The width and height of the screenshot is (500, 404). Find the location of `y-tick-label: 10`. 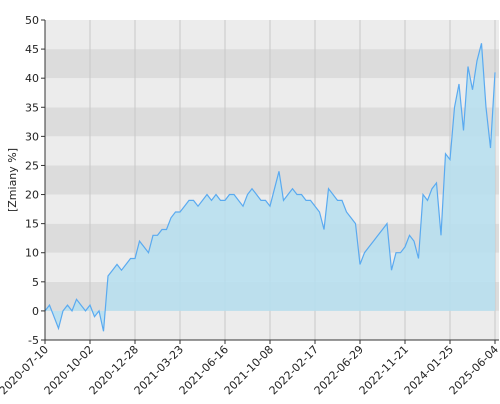

y-tick-label: 10 is located at coordinates (32, 253).